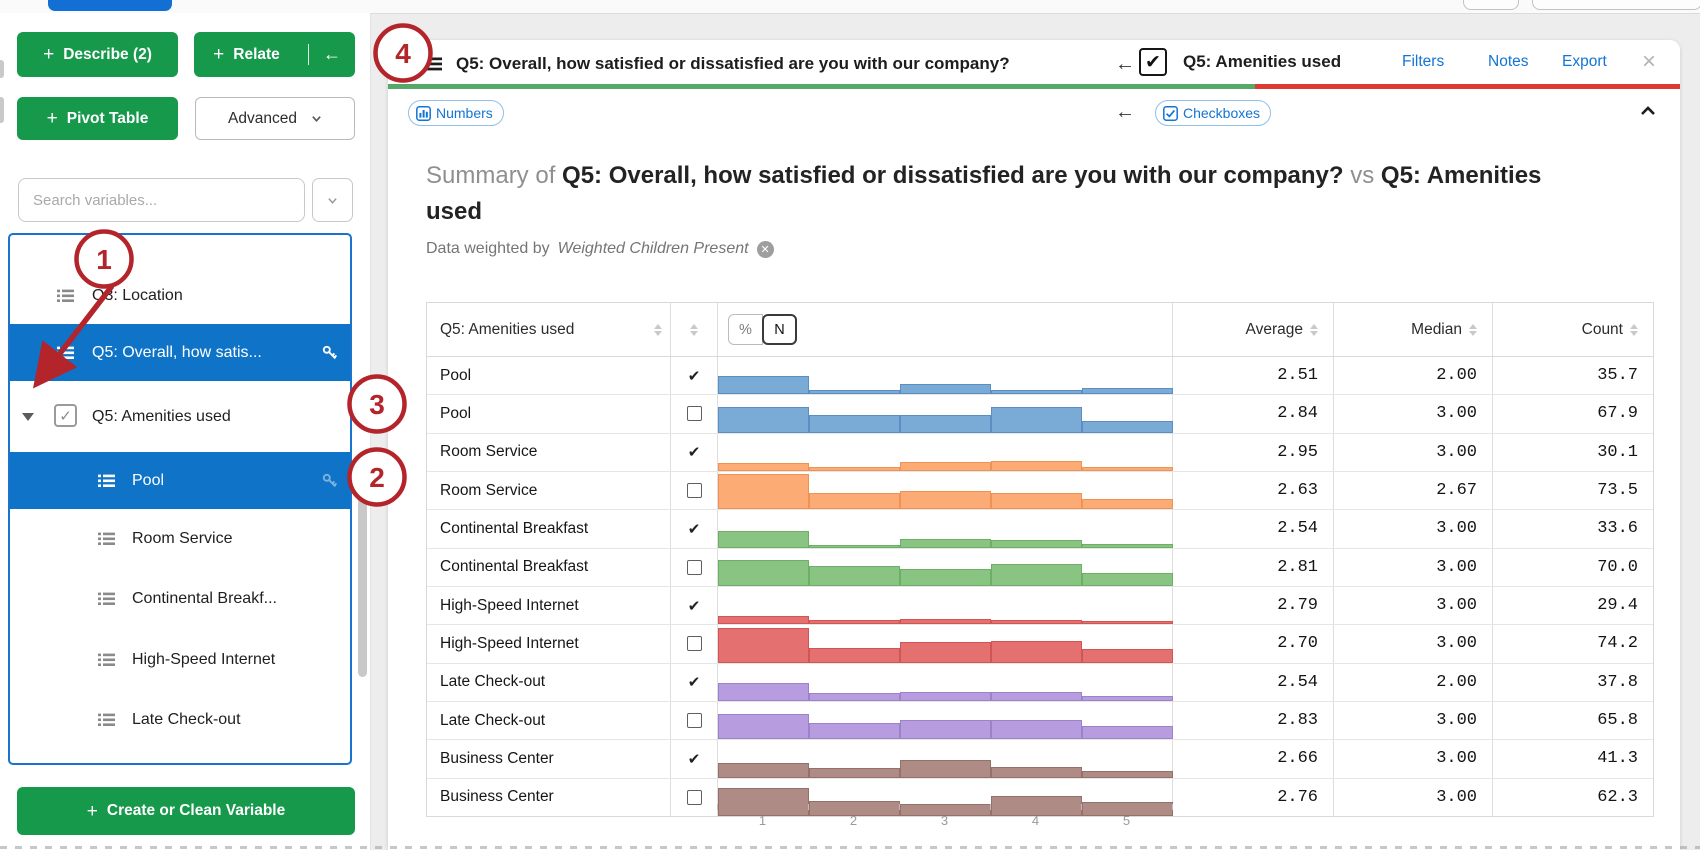 The height and width of the screenshot is (850, 1700). I want to click on sidebar-scrollbar-thumb, so click(362, 566).